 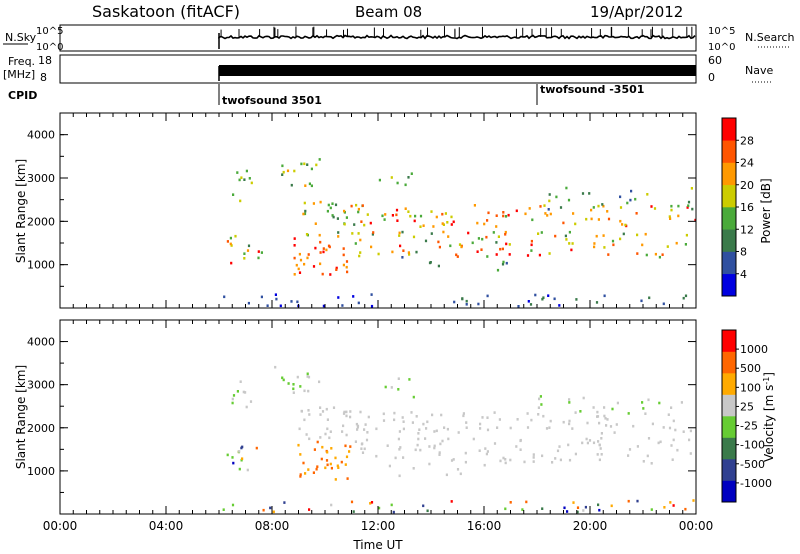 What do you see at coordinates (737, 207) in the screenshot?
I see `power-colorbar: 28 24 20 16 12 8 4` at bounding box center [737, 207].